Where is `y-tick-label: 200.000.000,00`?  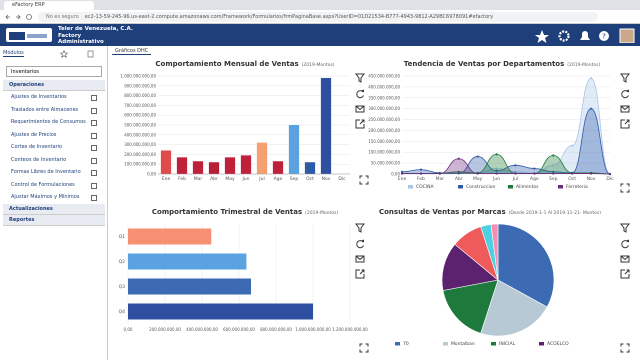
y-tick-label: 200.000.000,00 is located at coordinates (140, 154).